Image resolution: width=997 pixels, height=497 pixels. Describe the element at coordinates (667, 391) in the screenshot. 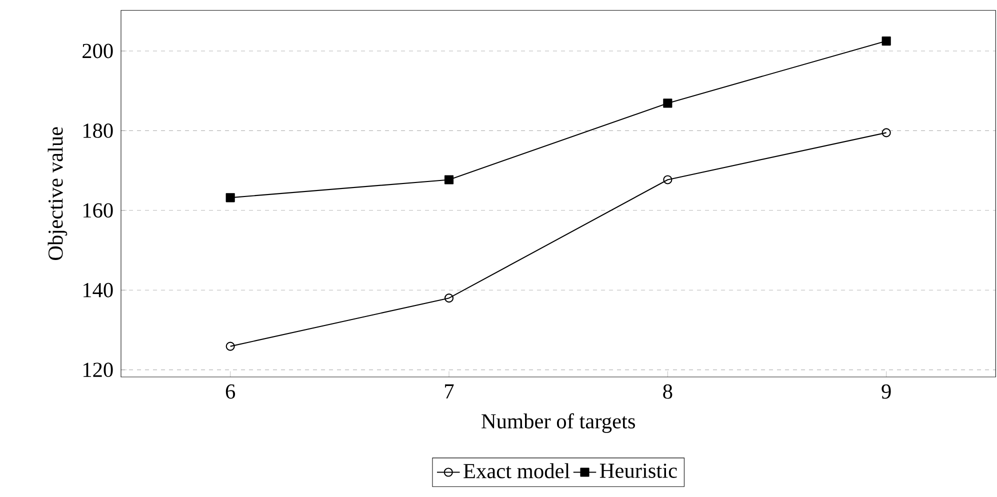

I see `x-tick-label: 8` at that location.